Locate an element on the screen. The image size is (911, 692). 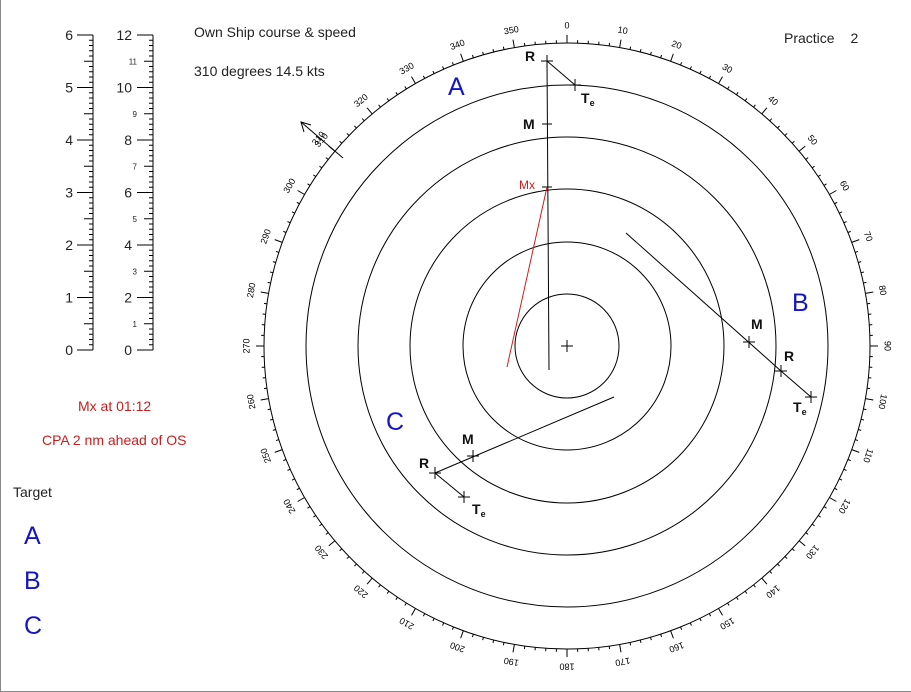
target-b-t-label: Te is located at coordinates (800, 408).